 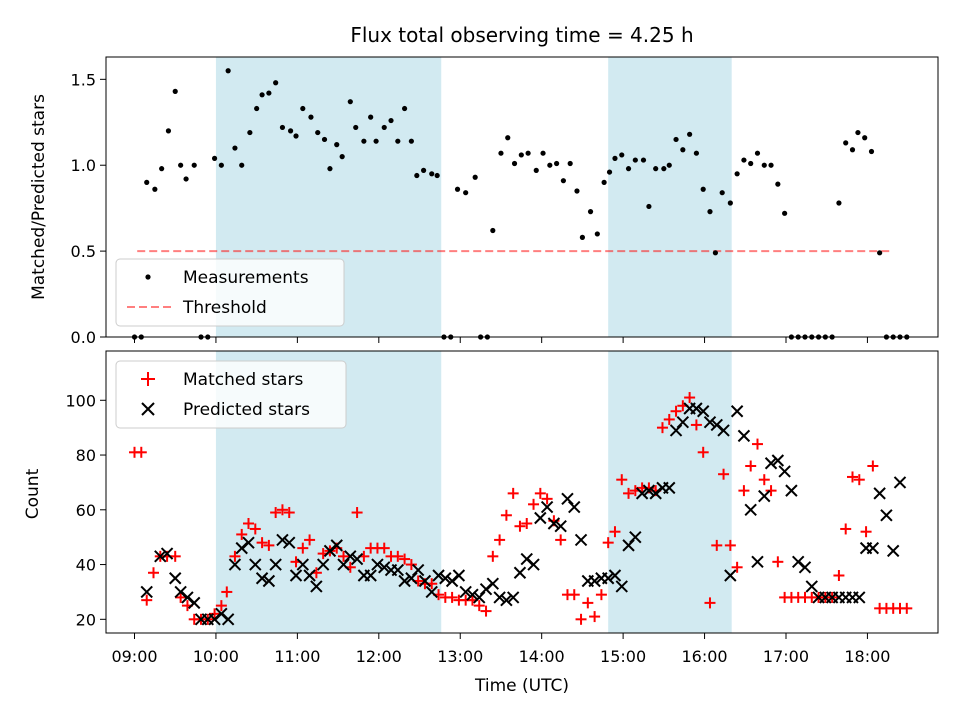 I want to click on bottom-ytick-label: 100, so click(x=80, y=400).